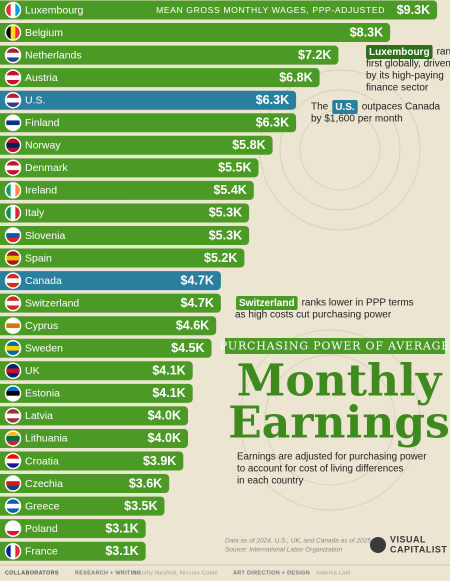 Image resolution: width=450 pixels, height=581 pixels. Describe the element at coordinates (44, 349) in the screenshot. I see `category-label: Sweden` at that location.